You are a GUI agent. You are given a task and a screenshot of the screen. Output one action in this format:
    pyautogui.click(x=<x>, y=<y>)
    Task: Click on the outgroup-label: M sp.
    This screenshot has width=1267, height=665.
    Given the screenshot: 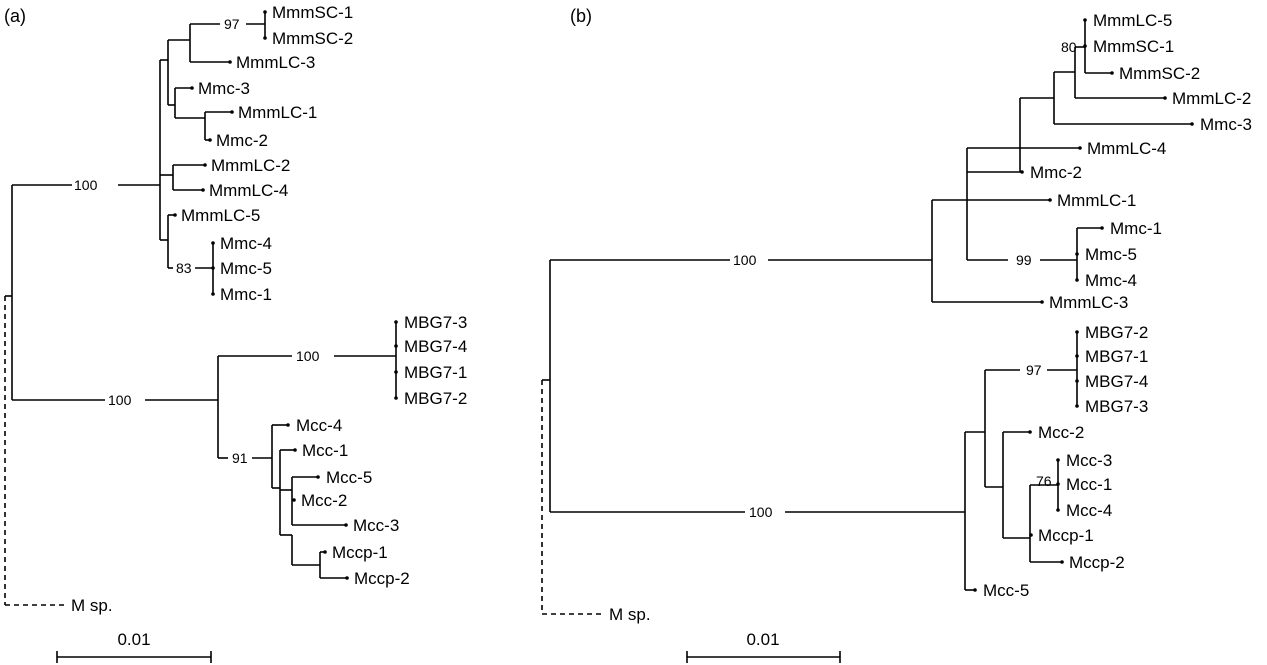 What is the action you would take?
    pyautogui.click(x=92, y=605)
    